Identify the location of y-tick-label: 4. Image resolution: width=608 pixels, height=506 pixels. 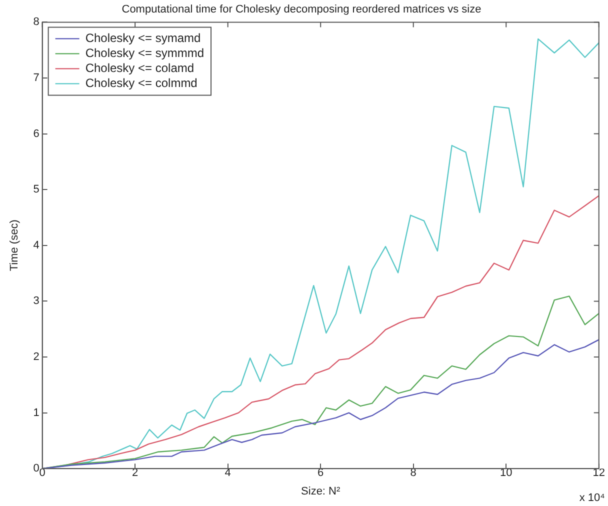
(36, 245).